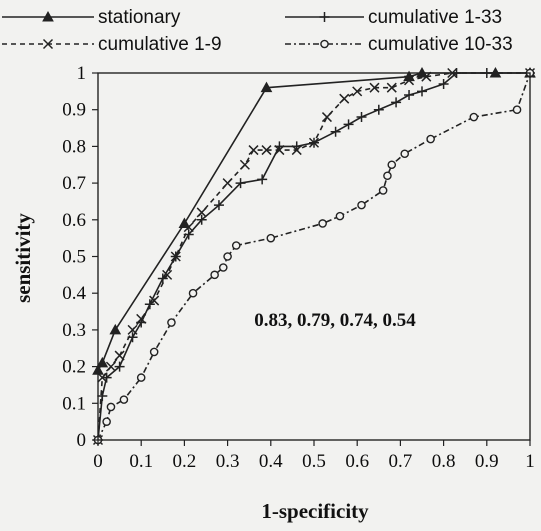 The height and width of the screenshot is (531, 541). What do you see at coordinates (435, 17) in the screenshot?
I see `legend-label: cumulative 1-33` at bounding box center [435, 17].